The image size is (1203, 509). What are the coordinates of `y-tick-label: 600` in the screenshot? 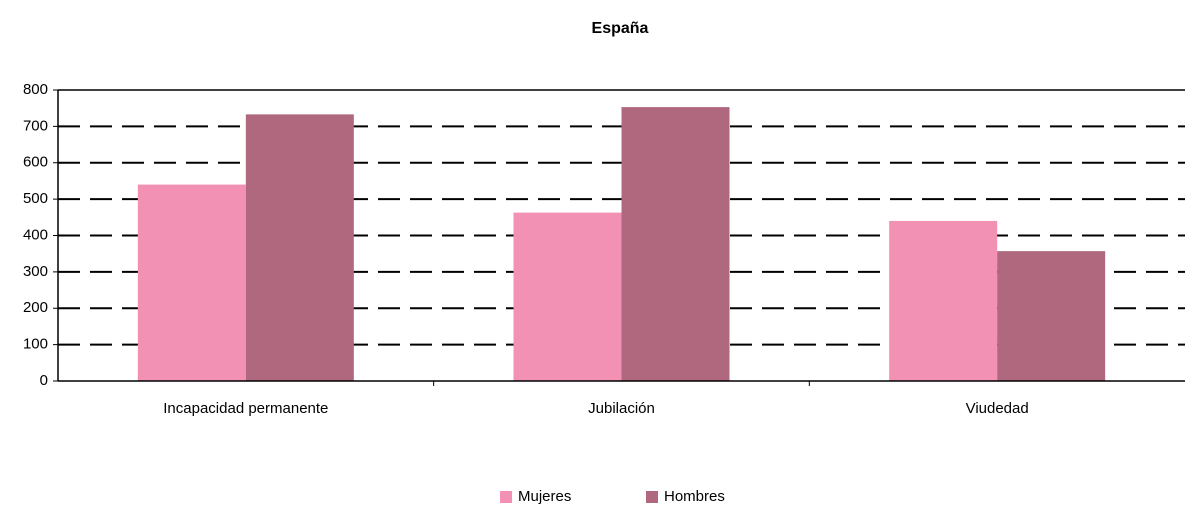 It's located at (35, 162).